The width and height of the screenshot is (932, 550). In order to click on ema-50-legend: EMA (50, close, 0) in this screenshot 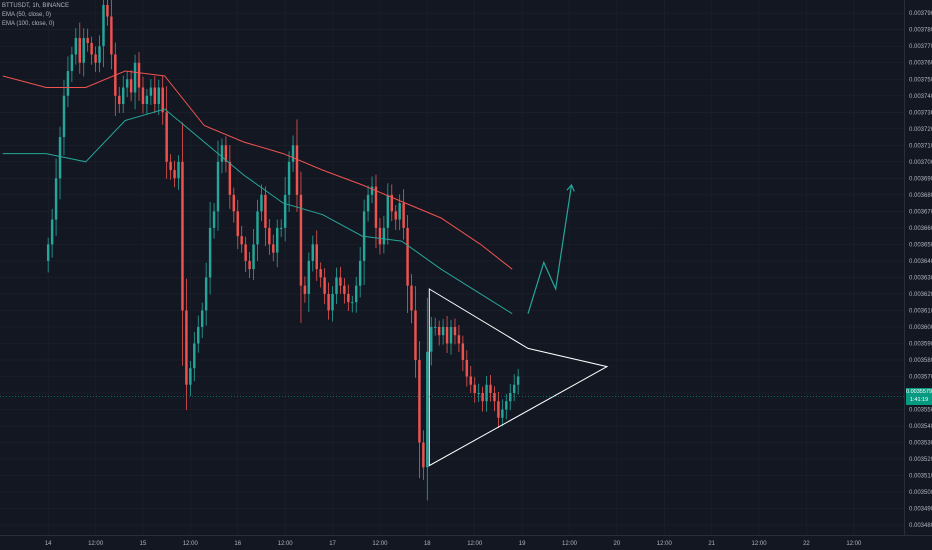, I will do `click(27, 15)`.